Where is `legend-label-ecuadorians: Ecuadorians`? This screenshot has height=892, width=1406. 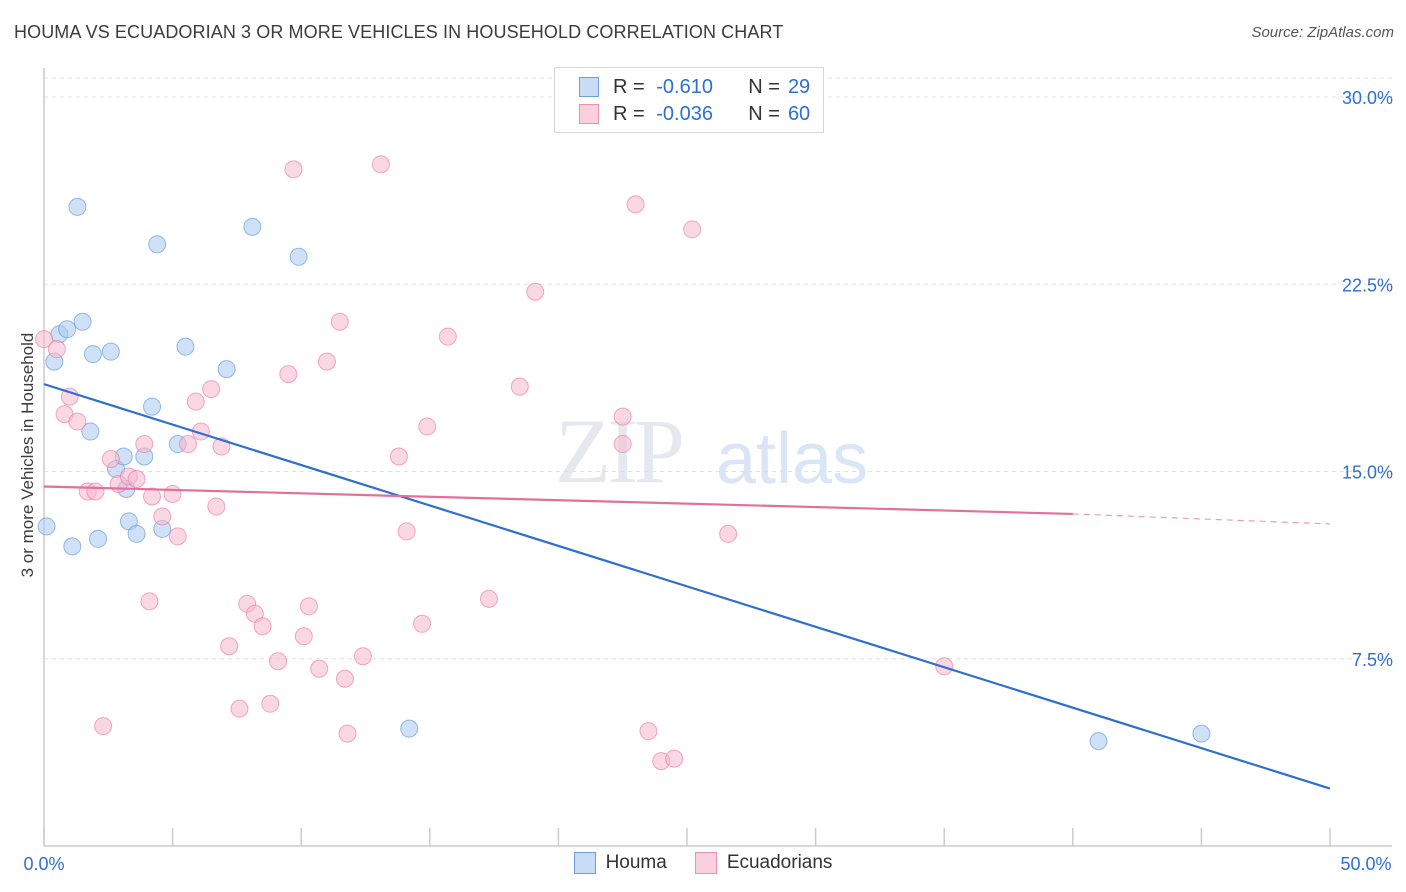
legend-label-ecuadorians: Ecuadorians is located at coordinates (779, 862).